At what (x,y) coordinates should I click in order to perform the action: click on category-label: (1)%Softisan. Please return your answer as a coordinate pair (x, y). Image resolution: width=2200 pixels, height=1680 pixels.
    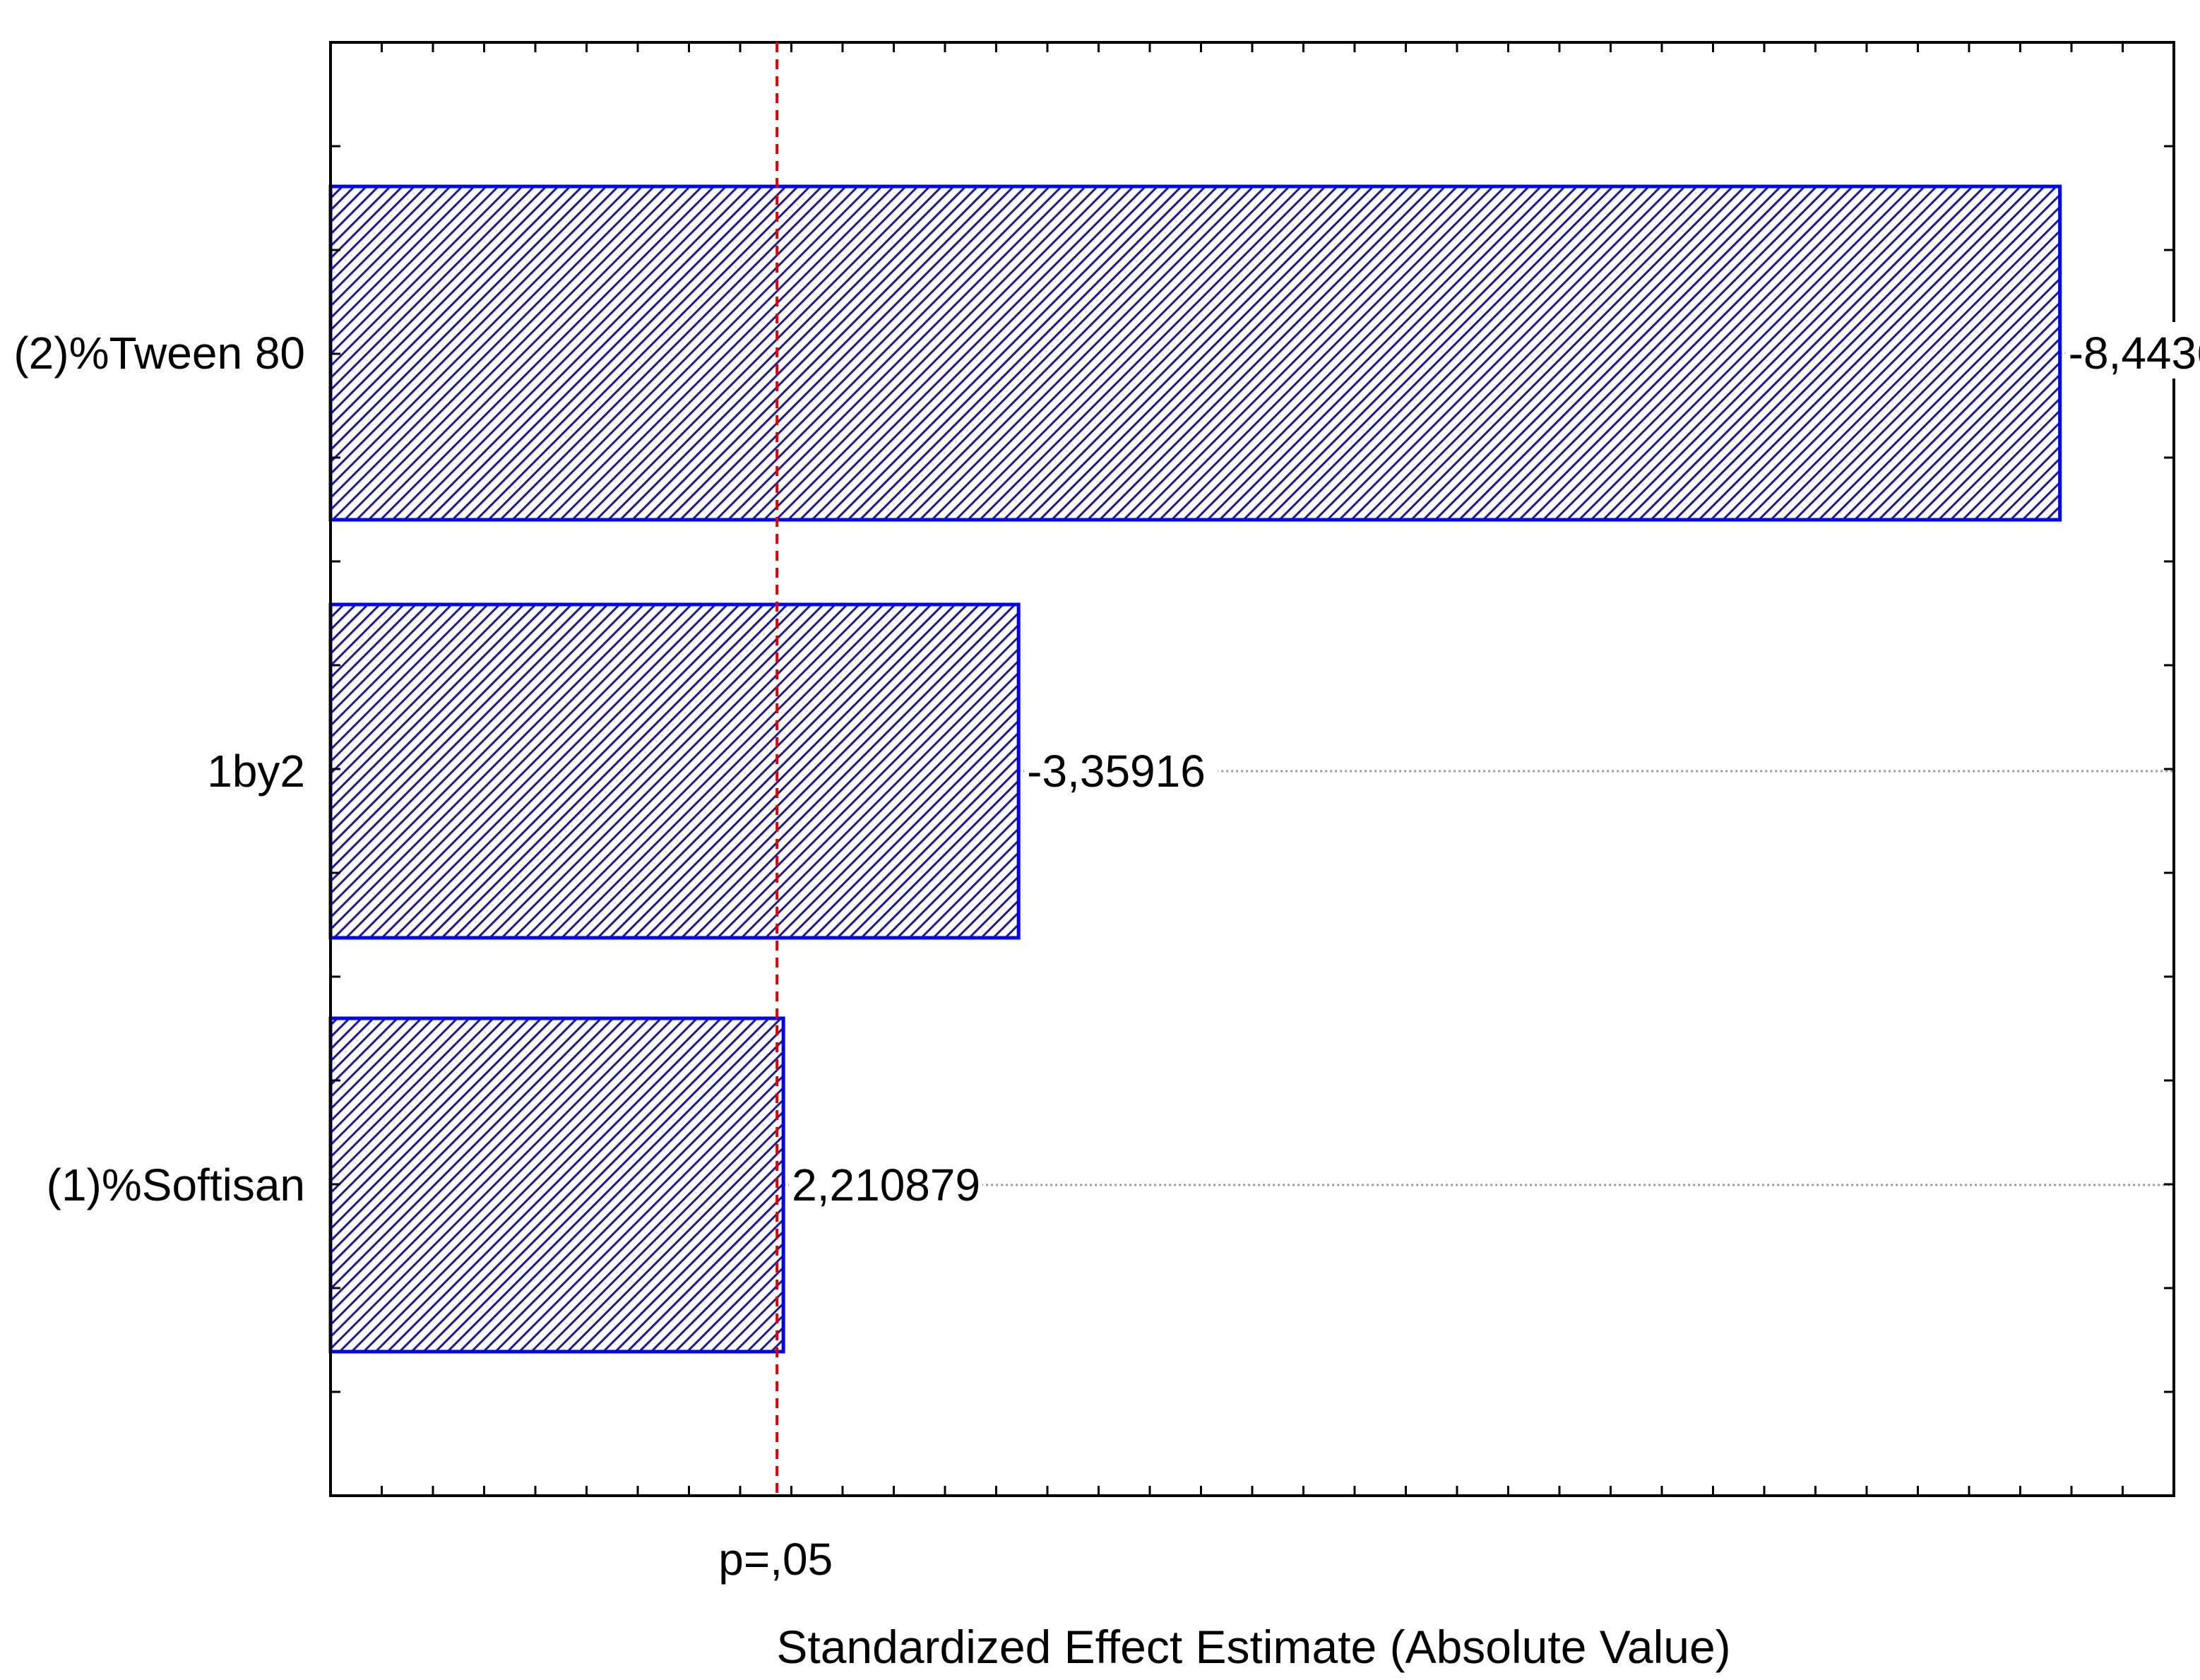
    Looking at the image, I should click on (176, 1185).